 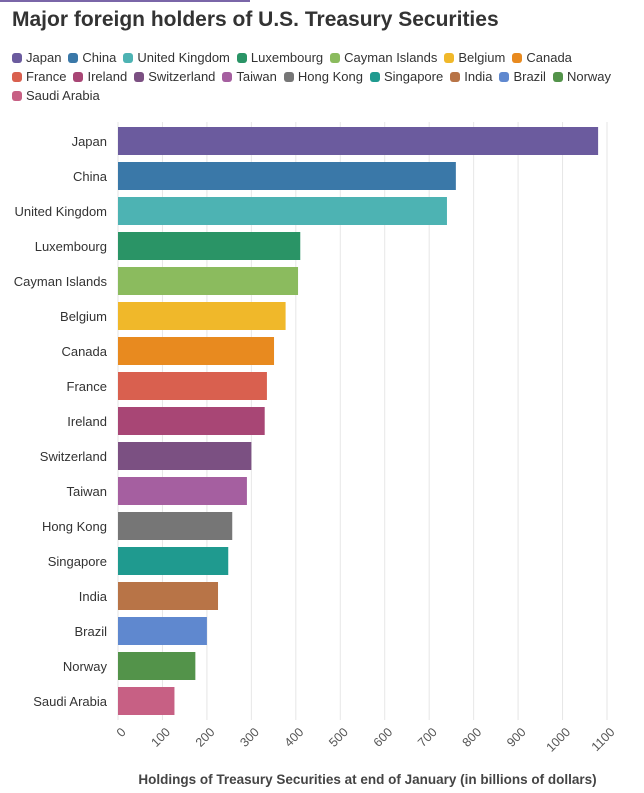 What do you see at coordinates (99, 57) in the screenshot?
I see `legend-label: China` at bounding box center [99, 57].